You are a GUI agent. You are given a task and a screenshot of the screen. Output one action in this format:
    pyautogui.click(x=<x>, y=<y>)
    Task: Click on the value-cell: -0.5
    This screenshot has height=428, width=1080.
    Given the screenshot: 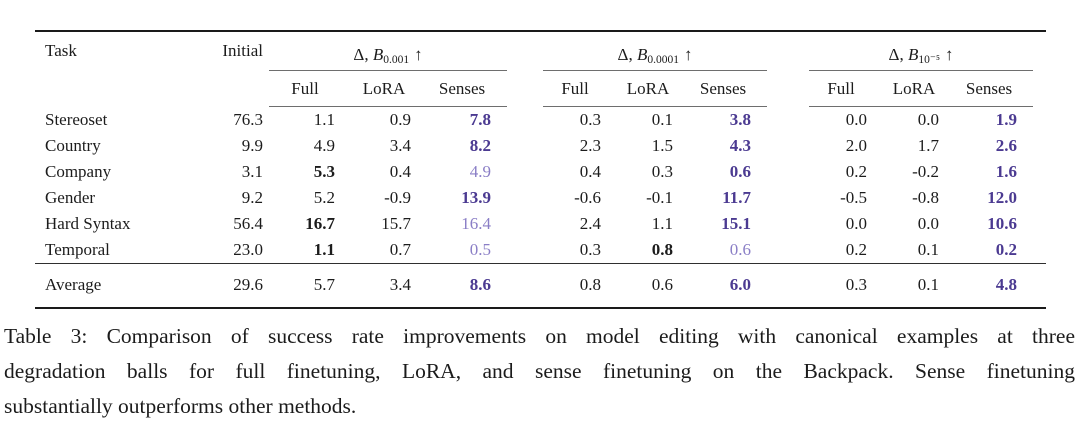 What is the action you would take?
    pyautogui.click(x=854, y=197)
    